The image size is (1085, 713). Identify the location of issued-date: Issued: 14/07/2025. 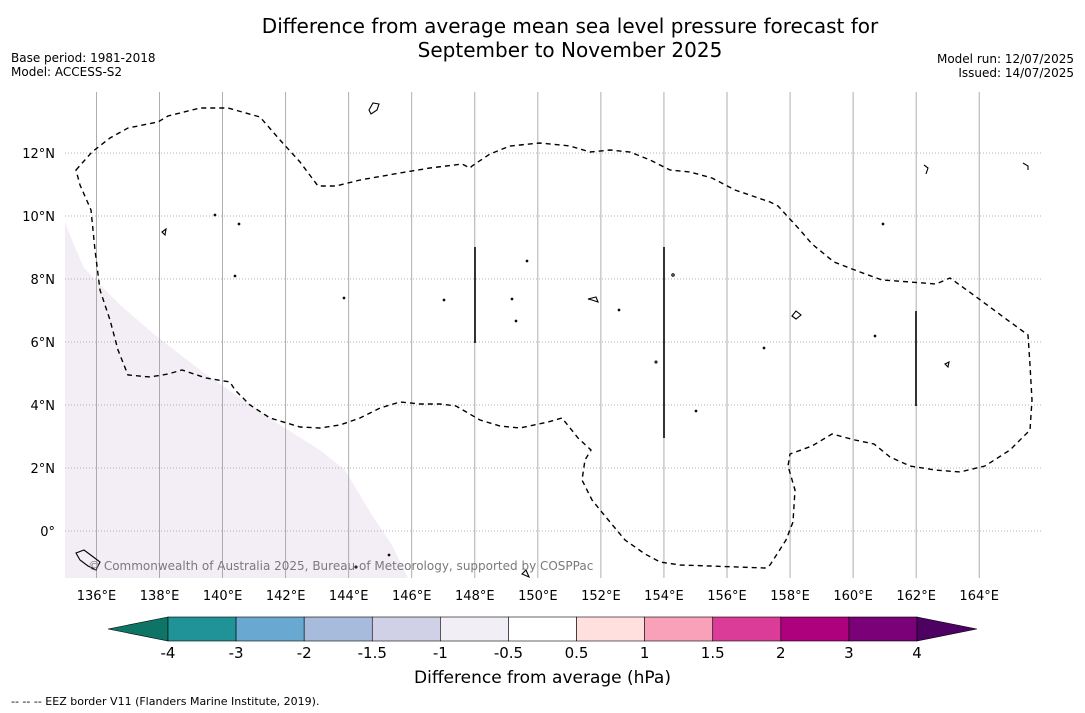
(1016, 73).